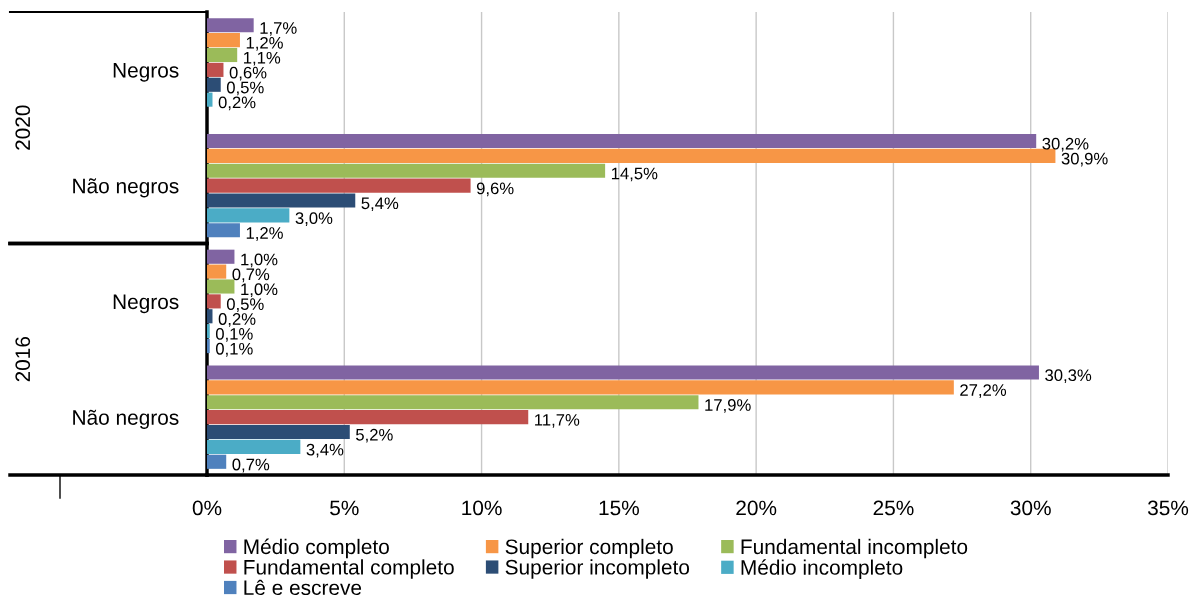 The height and width of the screenshot is (608, 1192). What do you see at coordinates (303, 587) in the screenshot?
I see `legend-label: Lê e escreve` at bounding box center [303, 587].